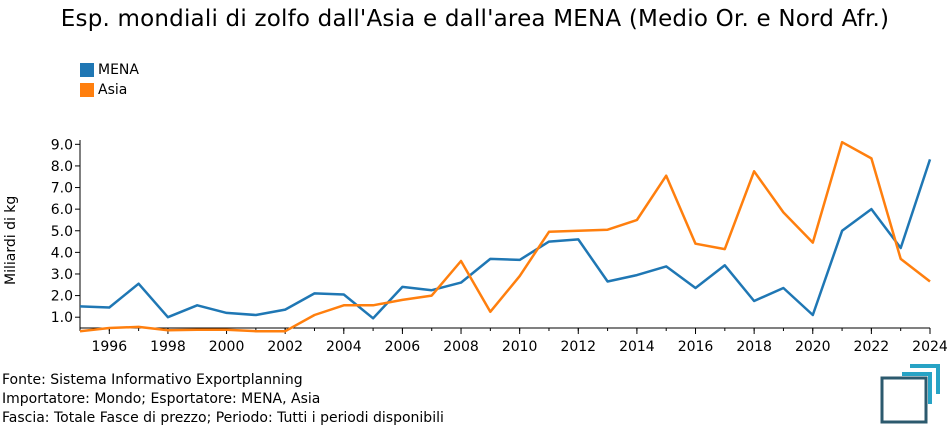 The height and width of the screenshot is (435, 950). Describe the element at coordinates (910, 396) in the screenshot. I see `exportplanning-logo-icon` at that location.